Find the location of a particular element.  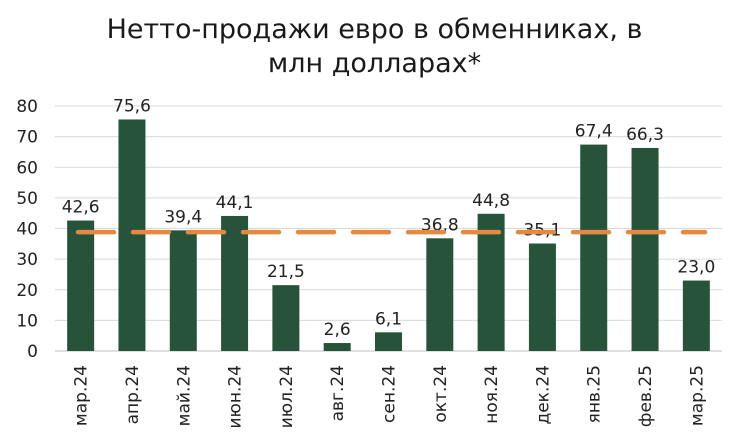

x-tick-label: июл.24 is located at coordinates (287, 396).